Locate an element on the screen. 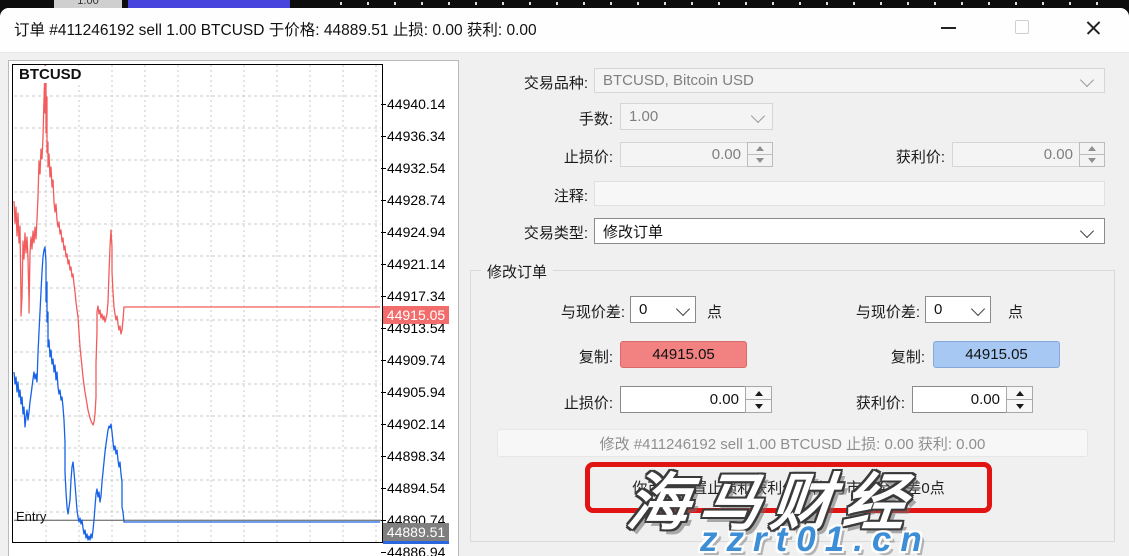 The image size is (1129, 556). symbol-combobox: BTCUSD, Bitcoin USD is located at coordinates (849, 80).